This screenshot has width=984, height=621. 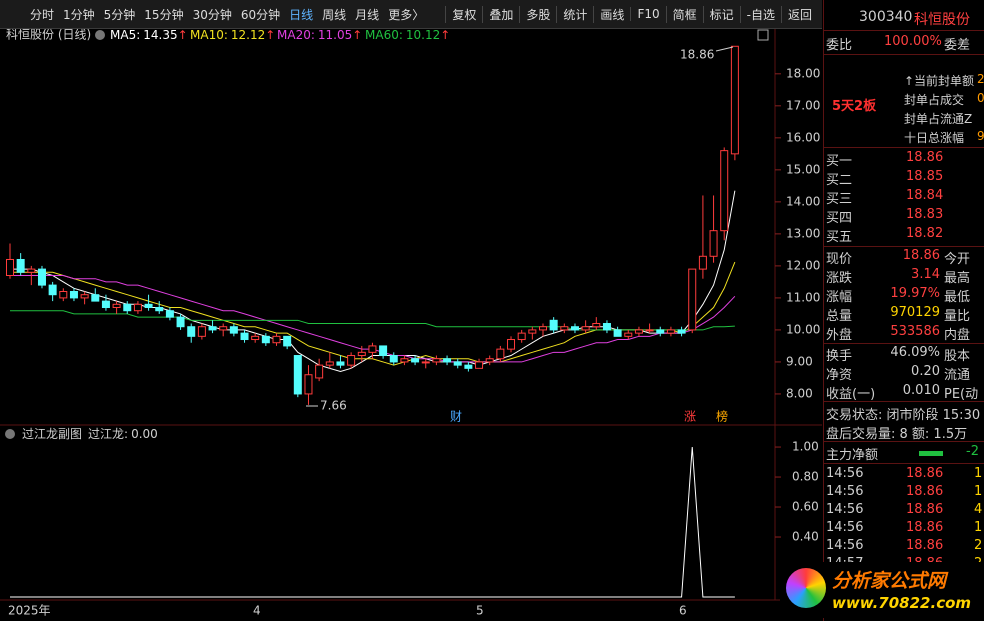 I want to click on toolbar-button: 叠加, so click(x=500, y=14).